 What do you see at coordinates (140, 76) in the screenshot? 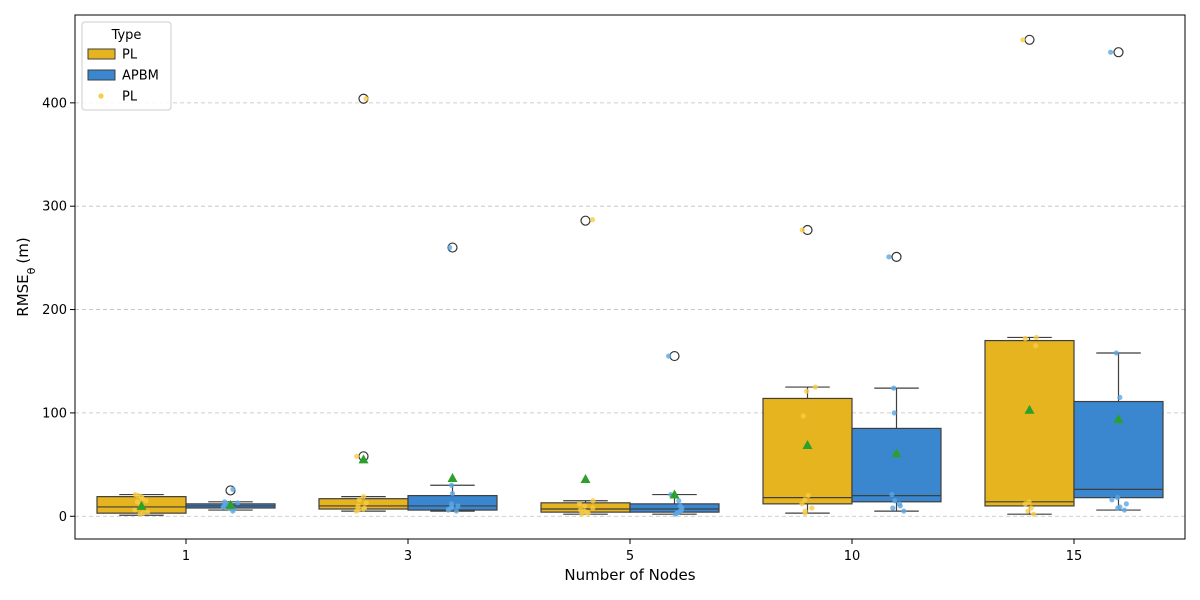
I see `legend-entry-label: APBM` at bounding box center [140, 76].